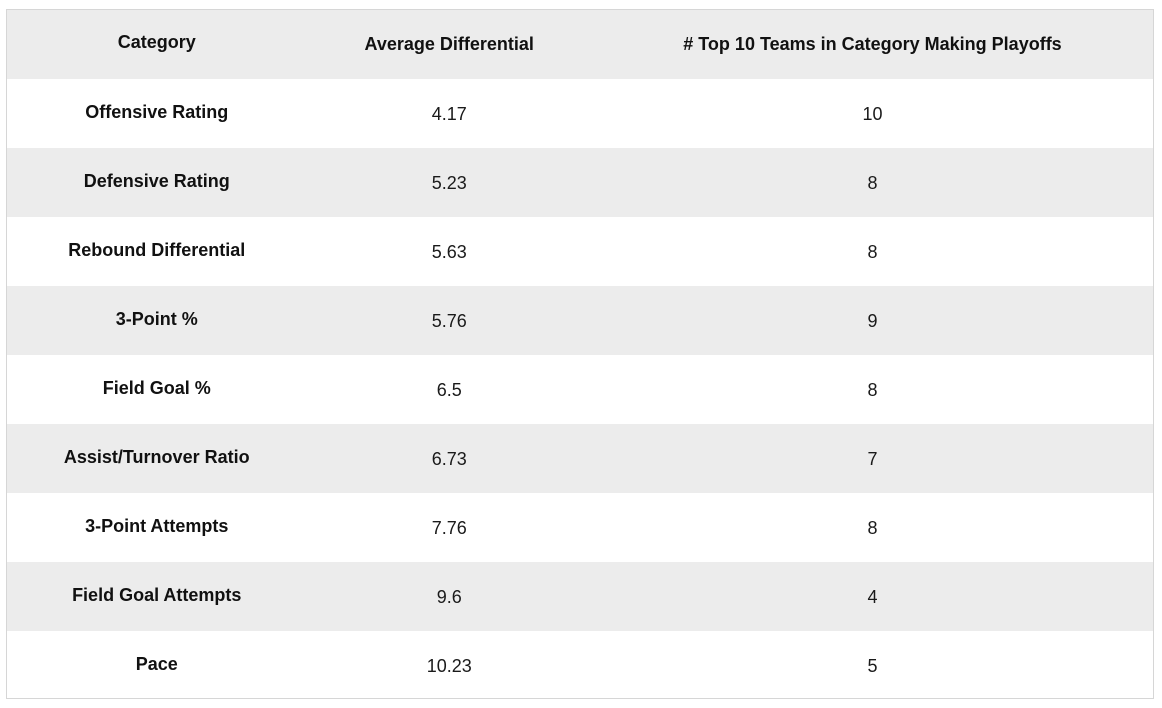 This screenshot has width=1162, height=708. I want to click on table-row: Assist/Turnover Ratio 6.73 7, so click(580, 458).